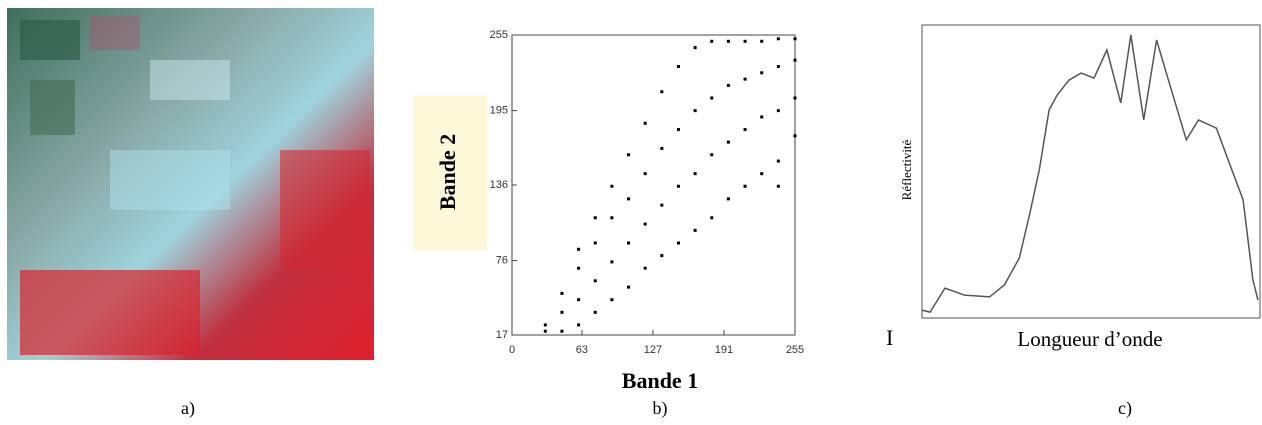 Image resolution: width=1262 pixels, height=425 pixels. I want to click on y-label-box, so click(450, 172).